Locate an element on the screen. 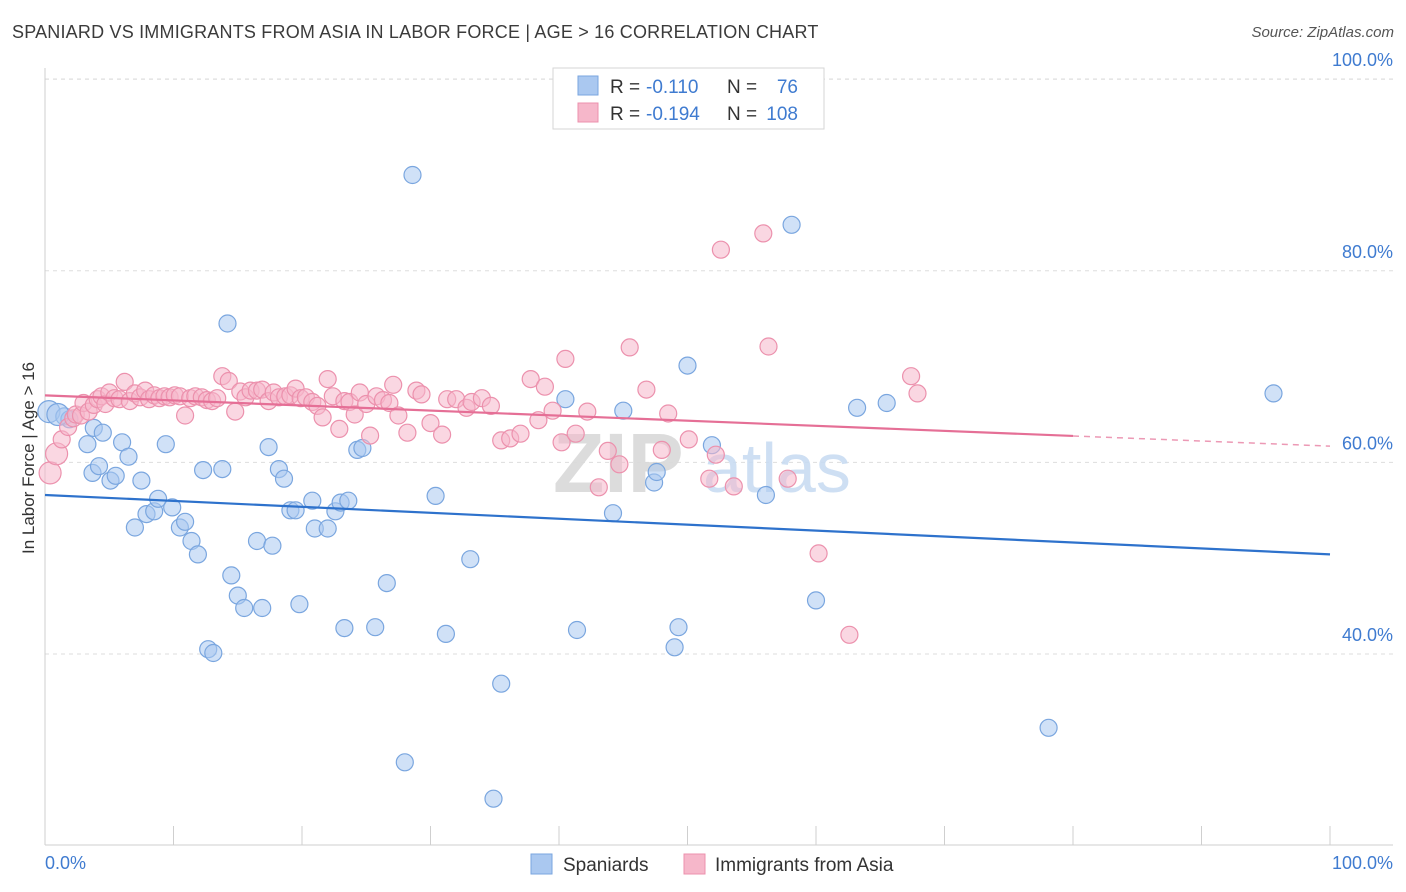  x-tick-label: 0.0% is located at coordinates (65, 863).